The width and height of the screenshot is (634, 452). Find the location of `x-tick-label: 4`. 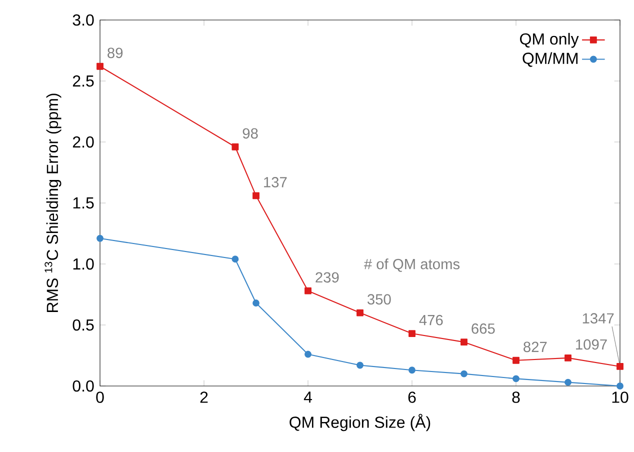

x-tick-label: 4 is located at coordinates (308, 397).